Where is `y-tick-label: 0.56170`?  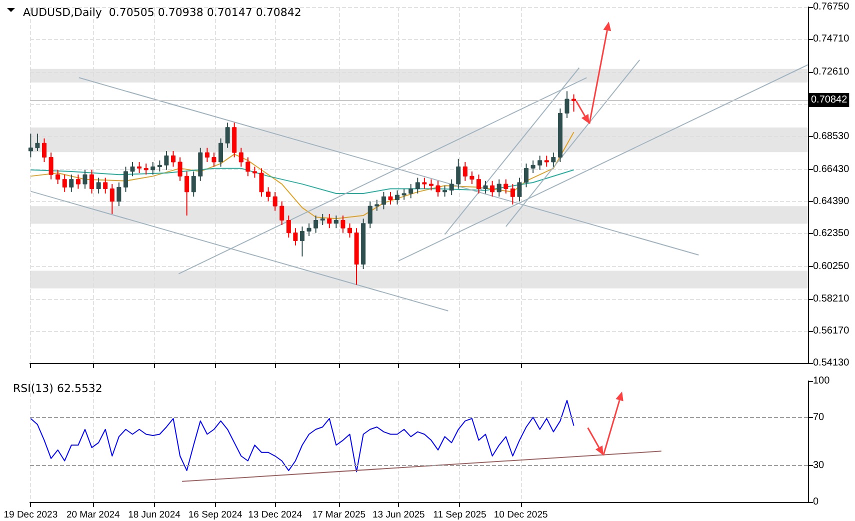 y-tick-label: 0.56170 is located at coordinates (831, 330).